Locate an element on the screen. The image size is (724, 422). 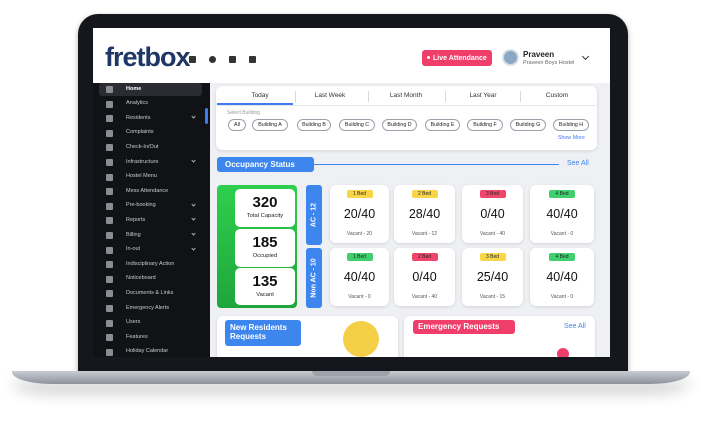
show-more: Show More is located at coordinates (571, 138).